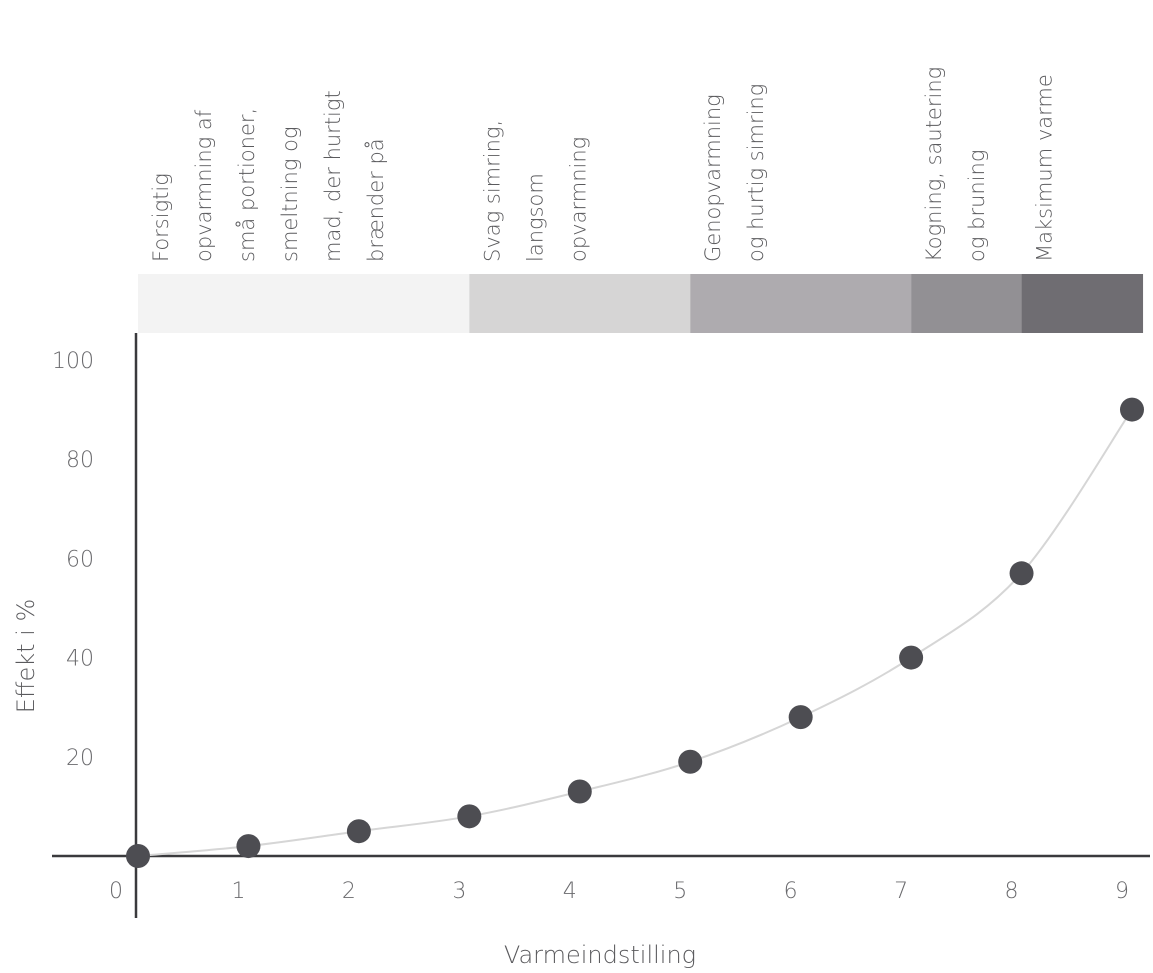 This screenshot has height=973, width=1153. What do you see at coordinates (791, 891) in the screenshot?
I see `x-tick-label: 6` at bounding box center [791, 891].